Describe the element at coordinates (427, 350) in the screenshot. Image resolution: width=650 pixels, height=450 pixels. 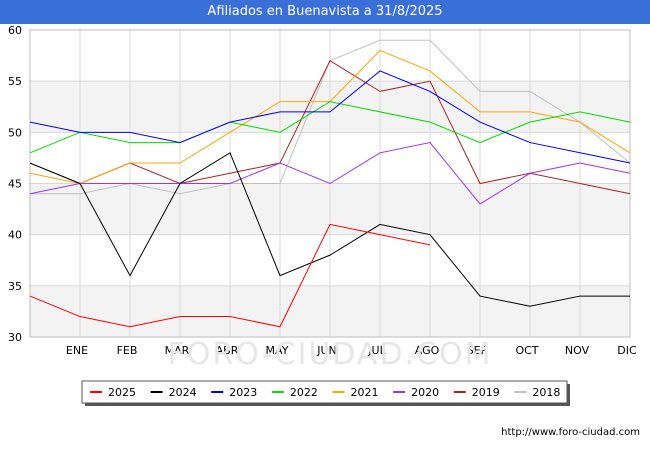
I see `x-tick-label: AGO` at that location.